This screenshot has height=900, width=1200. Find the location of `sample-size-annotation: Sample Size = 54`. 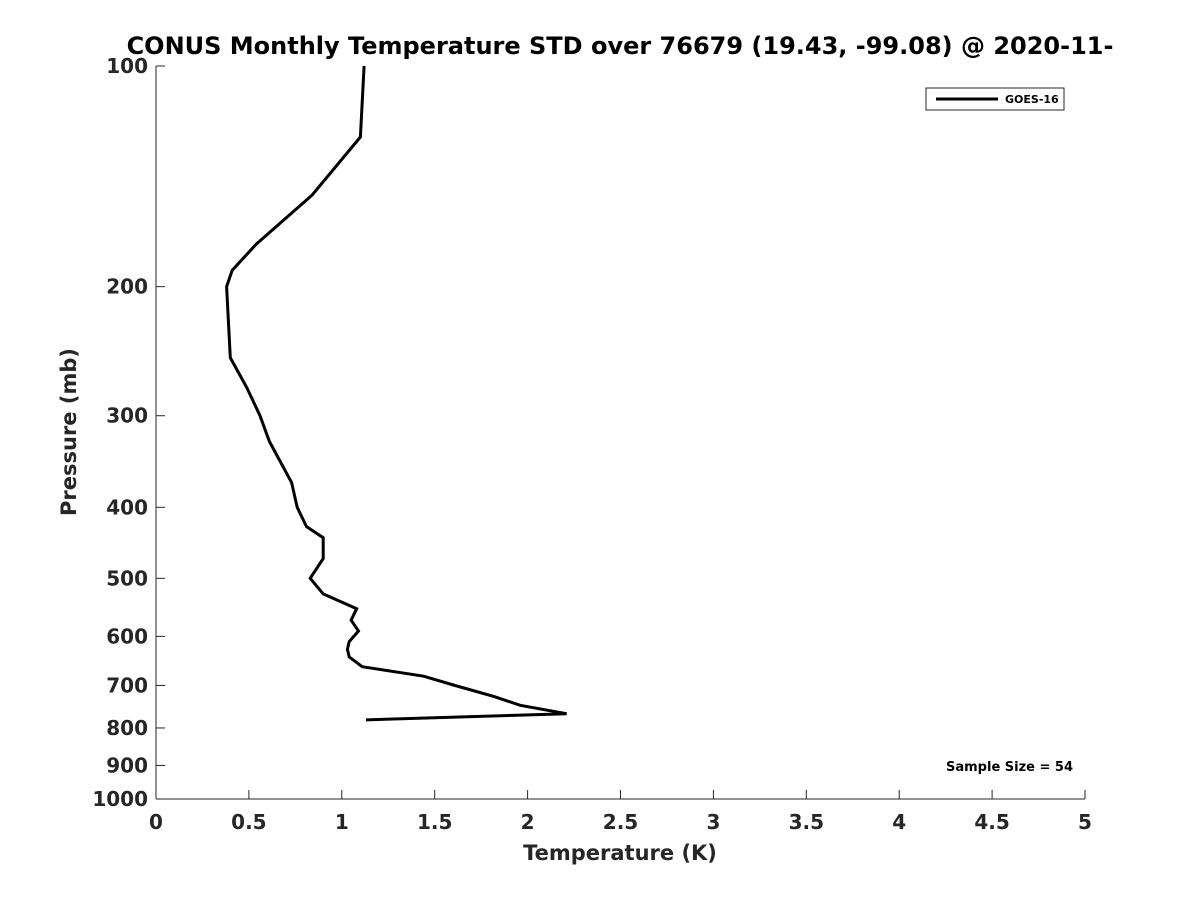

sample-size-annotation: Sample Size = 54 is located at coordinates (1009, 767).